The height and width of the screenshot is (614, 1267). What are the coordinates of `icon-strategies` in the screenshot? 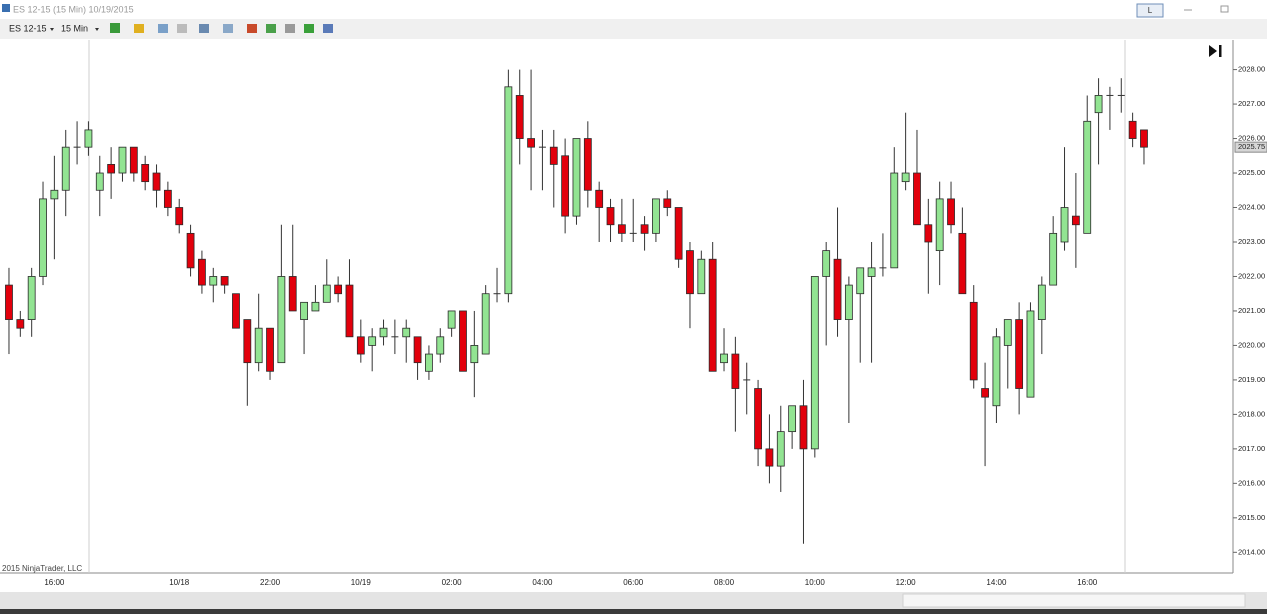 It's located at (271, 28).